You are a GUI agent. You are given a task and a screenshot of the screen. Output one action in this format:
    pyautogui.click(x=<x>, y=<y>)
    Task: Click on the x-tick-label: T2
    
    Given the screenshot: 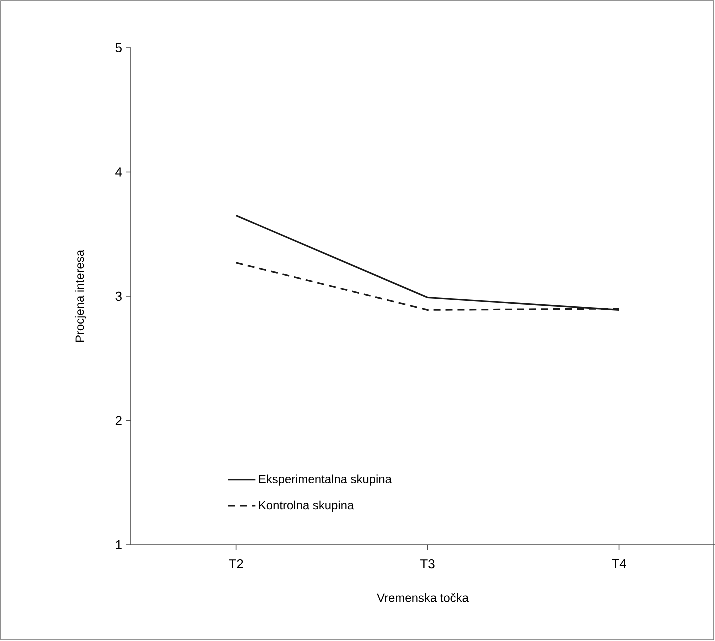 What is the action you would take?
    pyautogui.click(x=236, y=564)
    